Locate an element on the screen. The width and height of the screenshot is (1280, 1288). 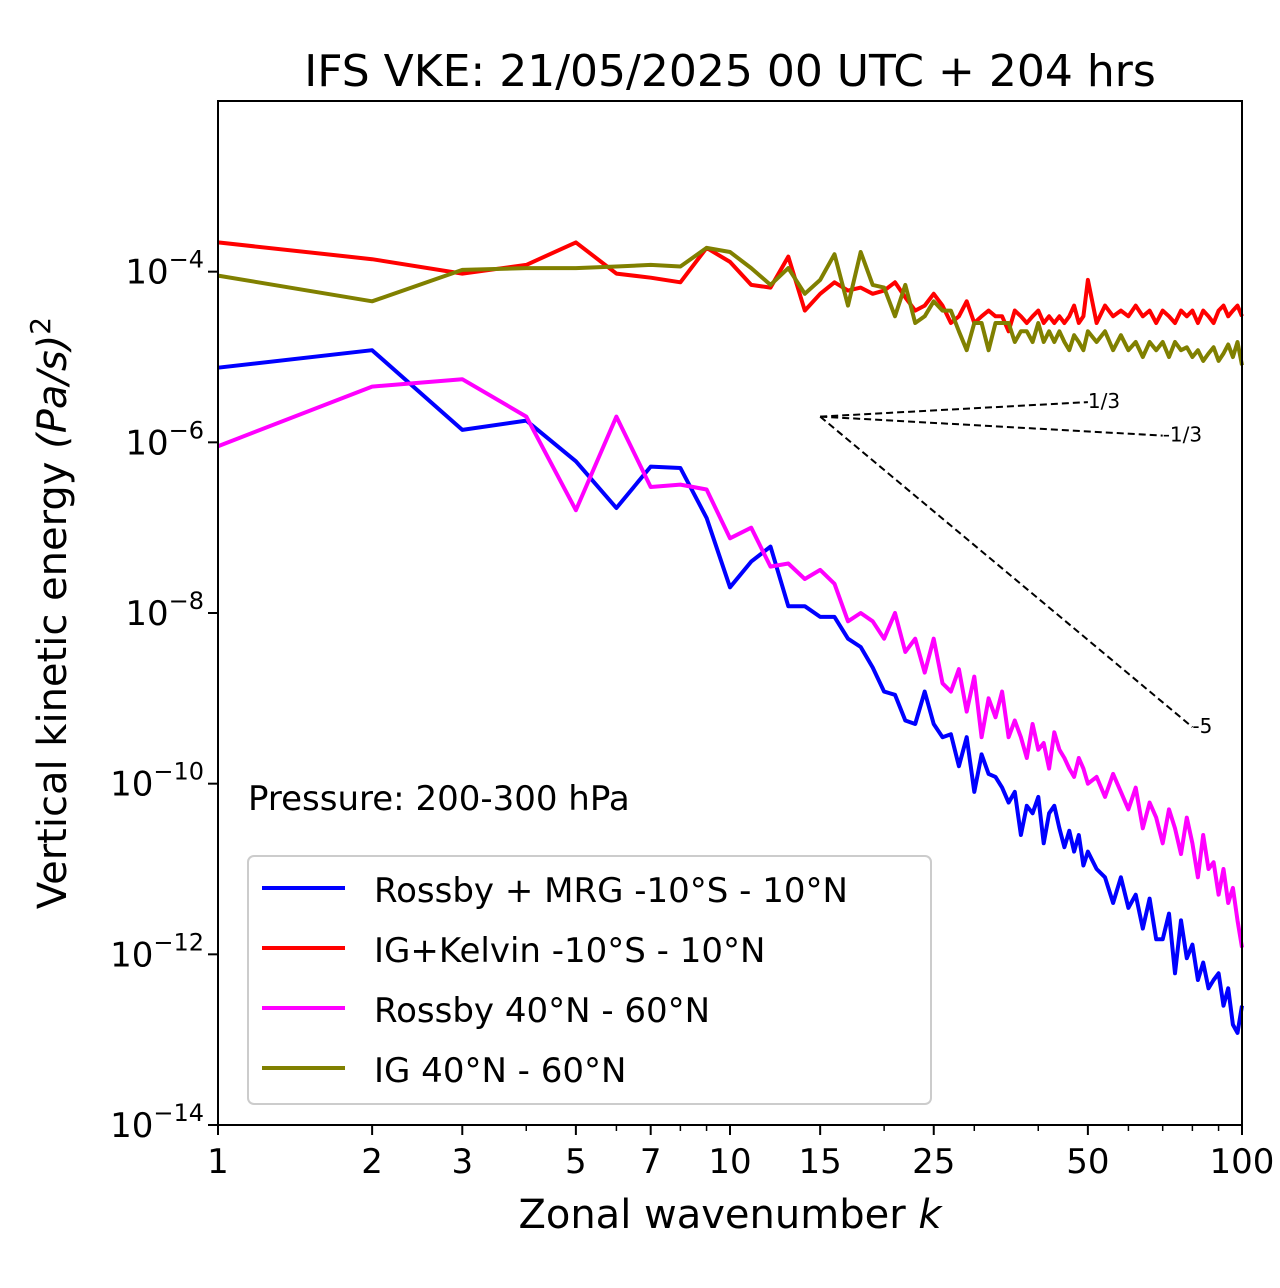
y-tick-label-1: 10⁻¹² is located at coordinates (157, 951).